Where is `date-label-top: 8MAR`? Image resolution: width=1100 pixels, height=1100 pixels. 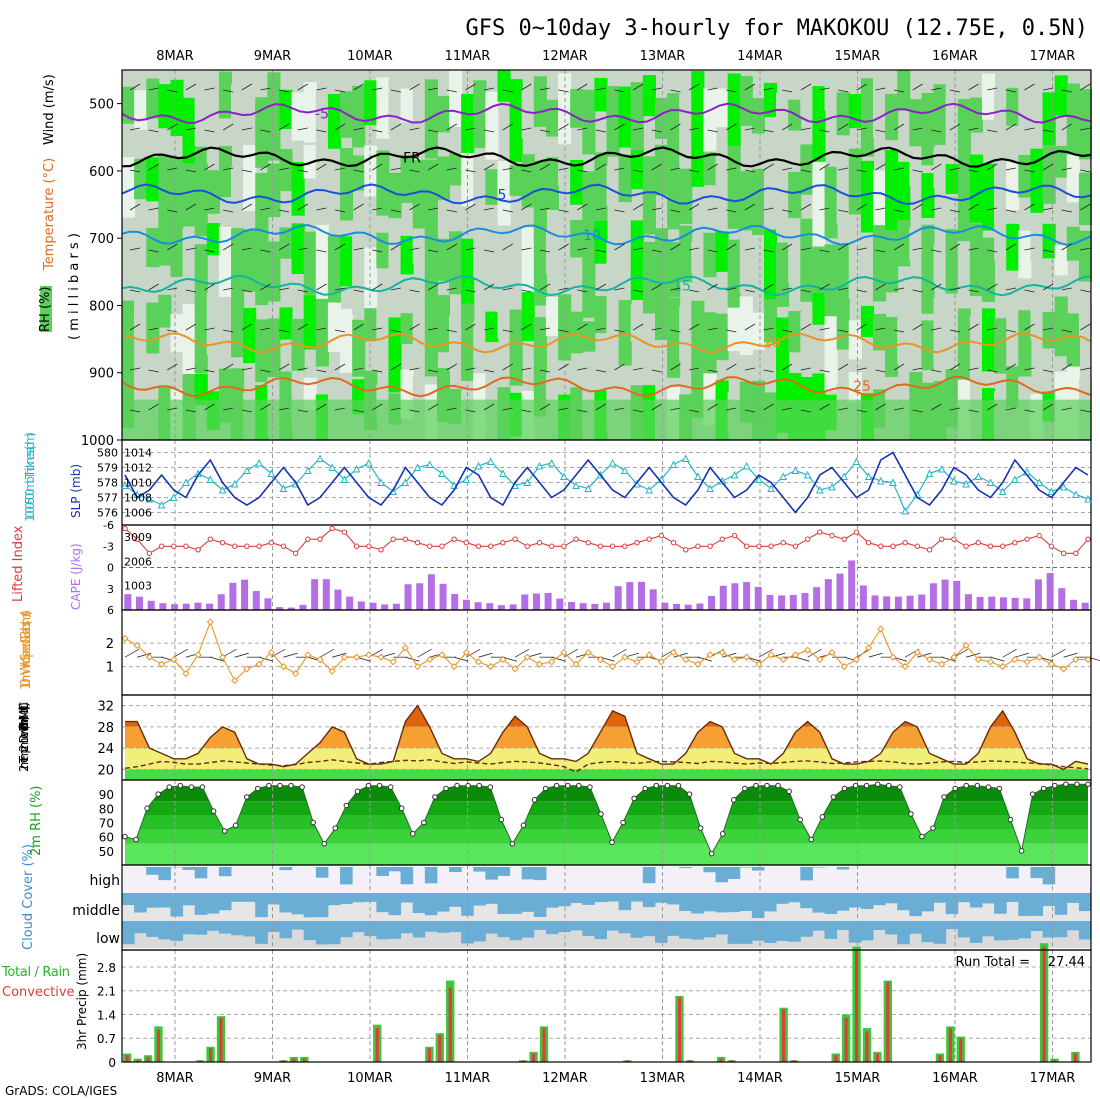 date-label-top: 8MAR is located at coordinates (174, 56).